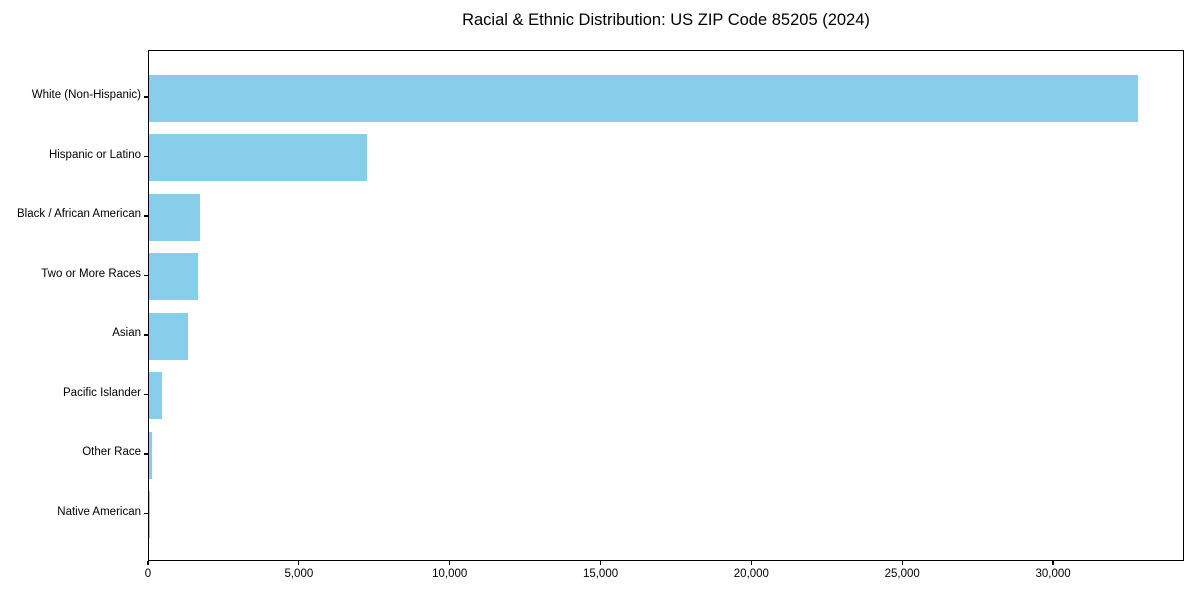 Image resolution: width=1200 pixels, height=600 pixels. I want to click on y-tick-label: Black / African American, so click(79, 214).